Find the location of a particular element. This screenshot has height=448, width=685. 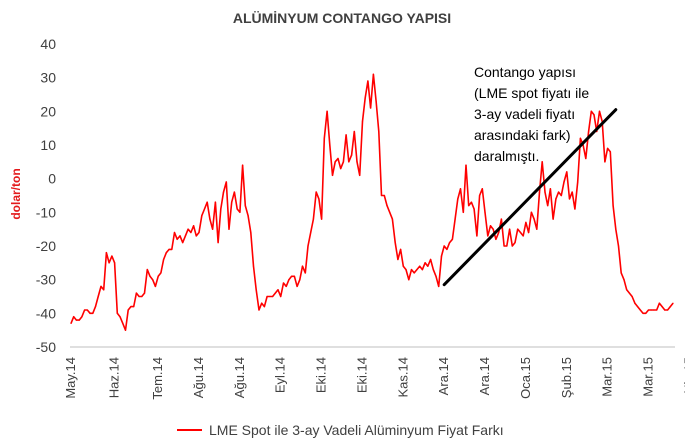

x-tick-label: Mar.15 is located at coordinates (647, 377).